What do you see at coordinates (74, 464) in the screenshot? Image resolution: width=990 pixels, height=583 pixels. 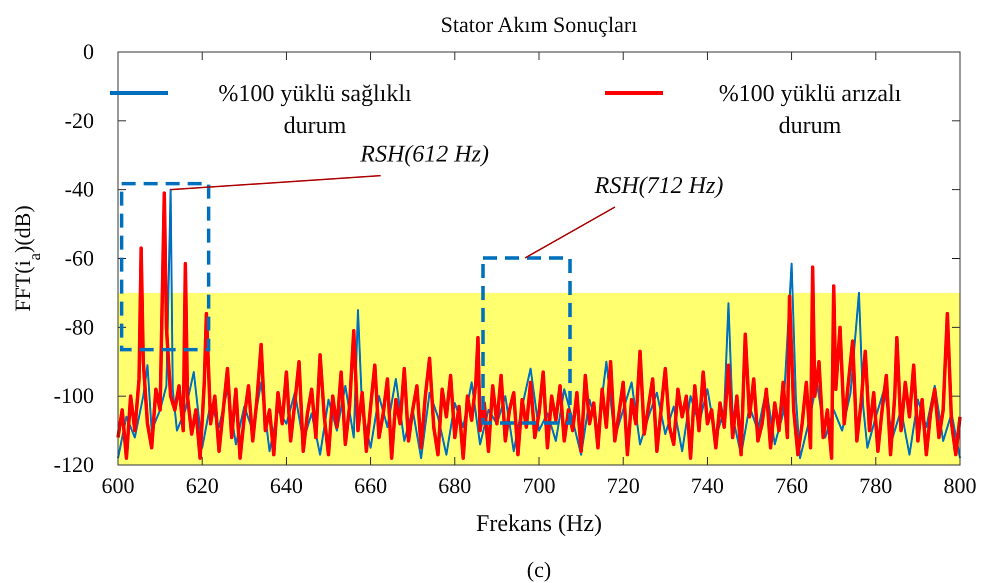 I see `y-tick-label: -120` at bounding box center [74, 464].